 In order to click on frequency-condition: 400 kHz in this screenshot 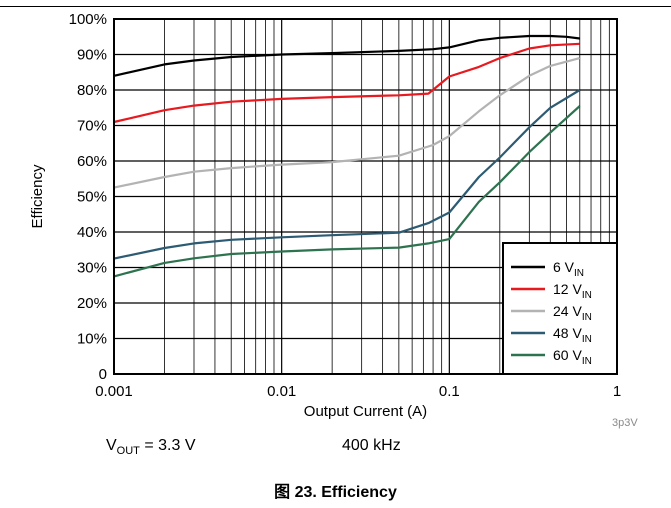, I will do `click(371, 445)`.